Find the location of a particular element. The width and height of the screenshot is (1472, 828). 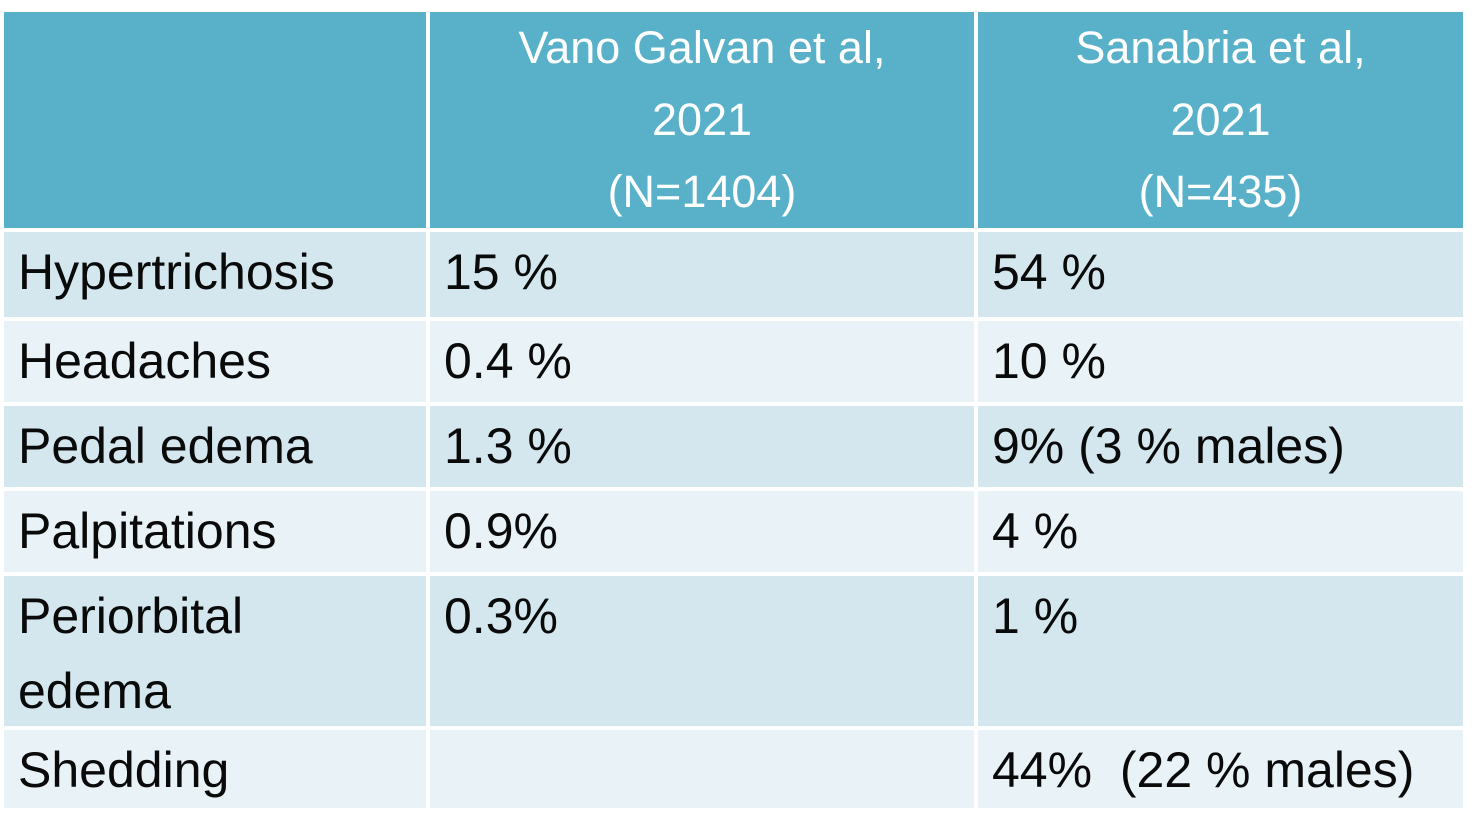

header-cell-empty is located at coordinates (215, 120).